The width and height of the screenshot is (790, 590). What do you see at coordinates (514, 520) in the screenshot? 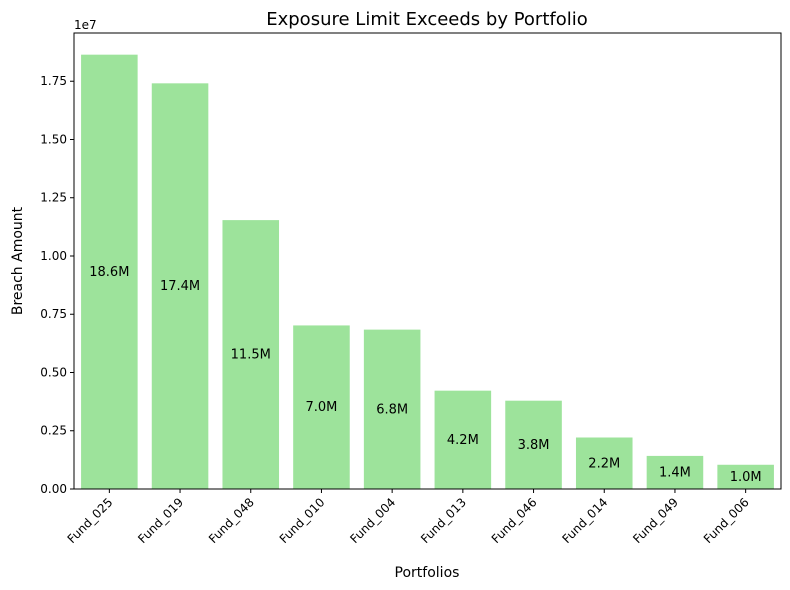
I see `x-tick-label: Fund_046` at bounding box center [514, 520].